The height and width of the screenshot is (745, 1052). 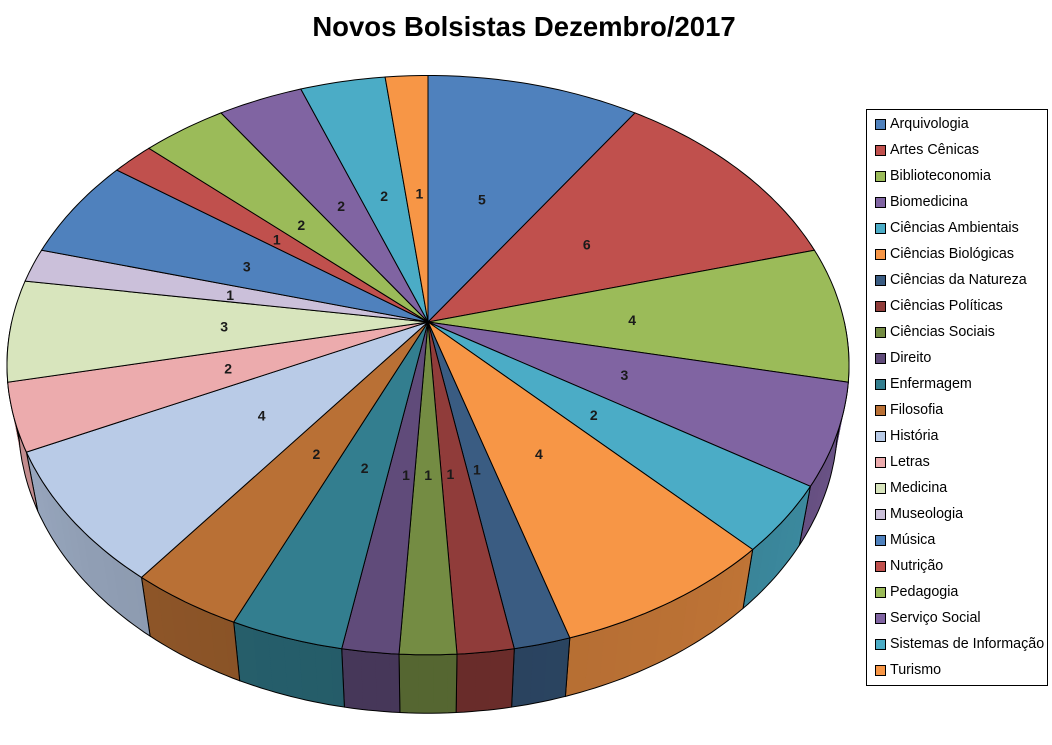 What do you see at coordinates (587, 244) in the screenshot?
I see `svg-text: 6` at bounding box center [587, 244].